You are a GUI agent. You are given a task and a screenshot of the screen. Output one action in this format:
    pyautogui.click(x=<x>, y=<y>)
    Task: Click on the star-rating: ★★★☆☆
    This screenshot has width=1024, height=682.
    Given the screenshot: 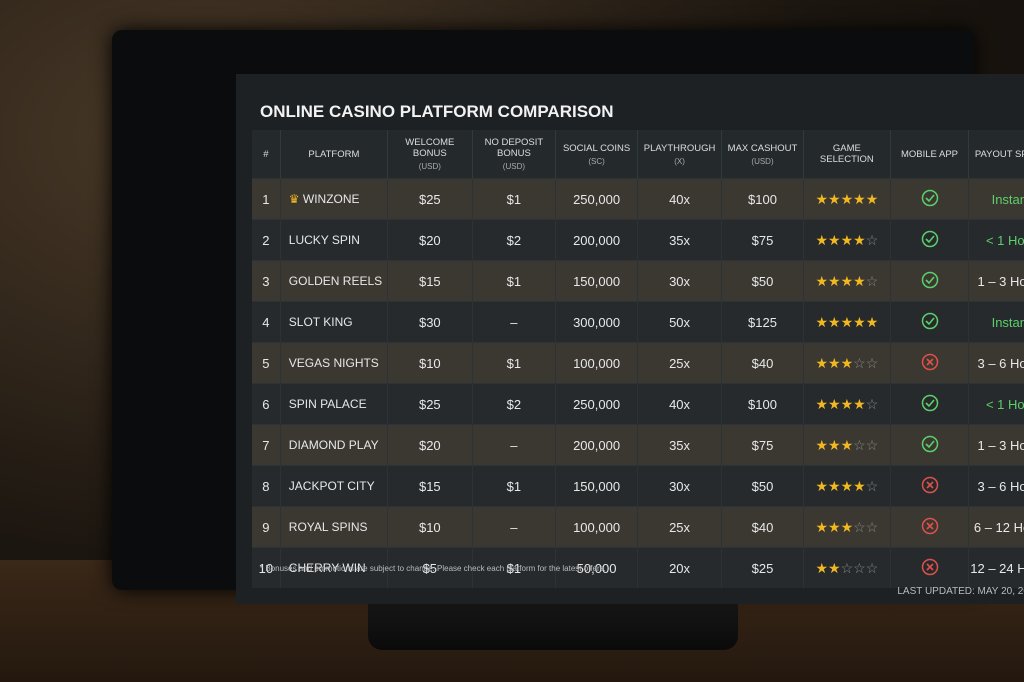 What is the action you would take?
    pyautogui.click(x=846, y=526)
    